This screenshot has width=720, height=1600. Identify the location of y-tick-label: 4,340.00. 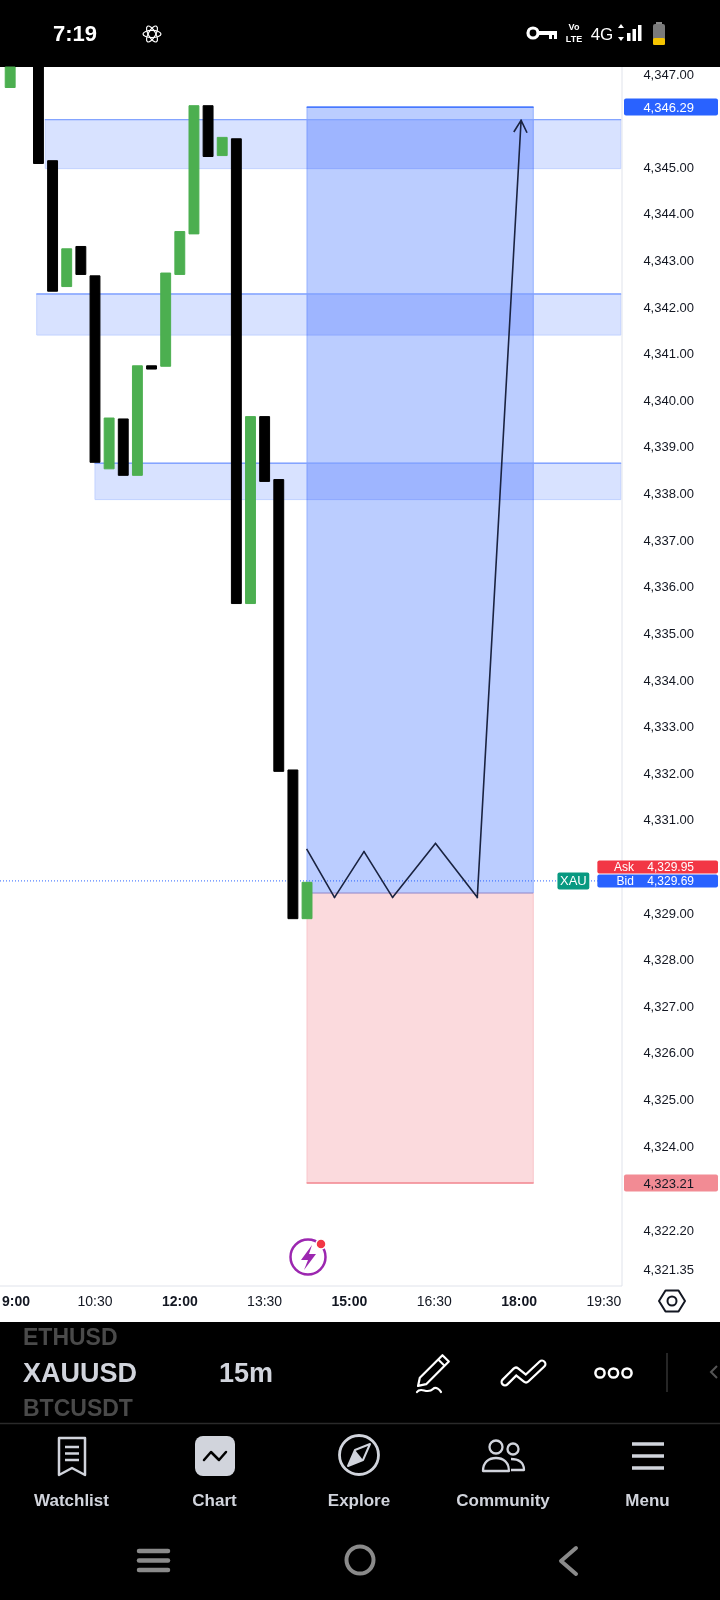
(668, 400).